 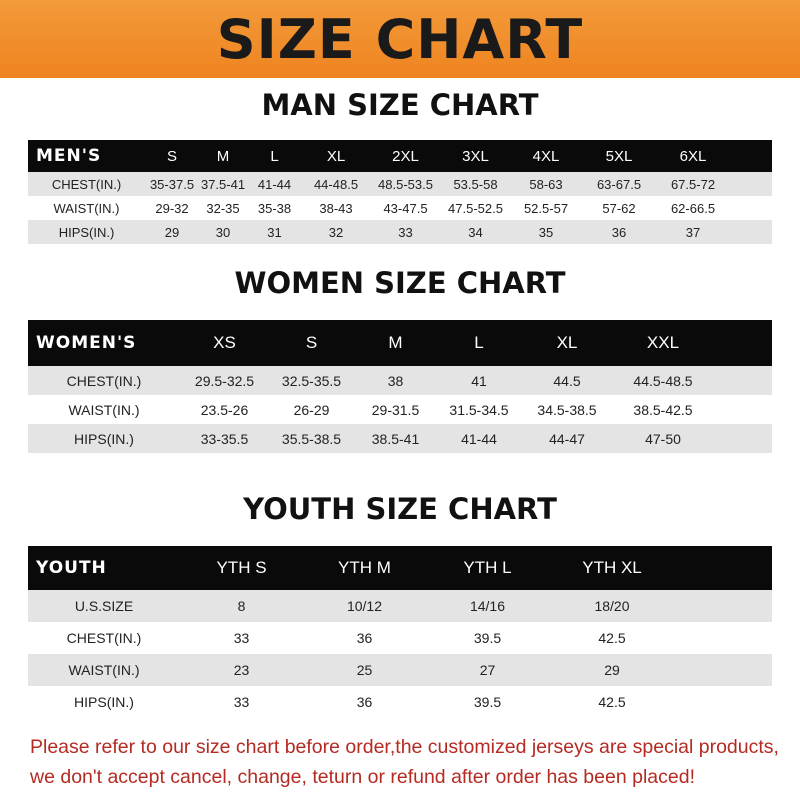 I want to click on measurement-cell: 23, so click(x=241, y=670).